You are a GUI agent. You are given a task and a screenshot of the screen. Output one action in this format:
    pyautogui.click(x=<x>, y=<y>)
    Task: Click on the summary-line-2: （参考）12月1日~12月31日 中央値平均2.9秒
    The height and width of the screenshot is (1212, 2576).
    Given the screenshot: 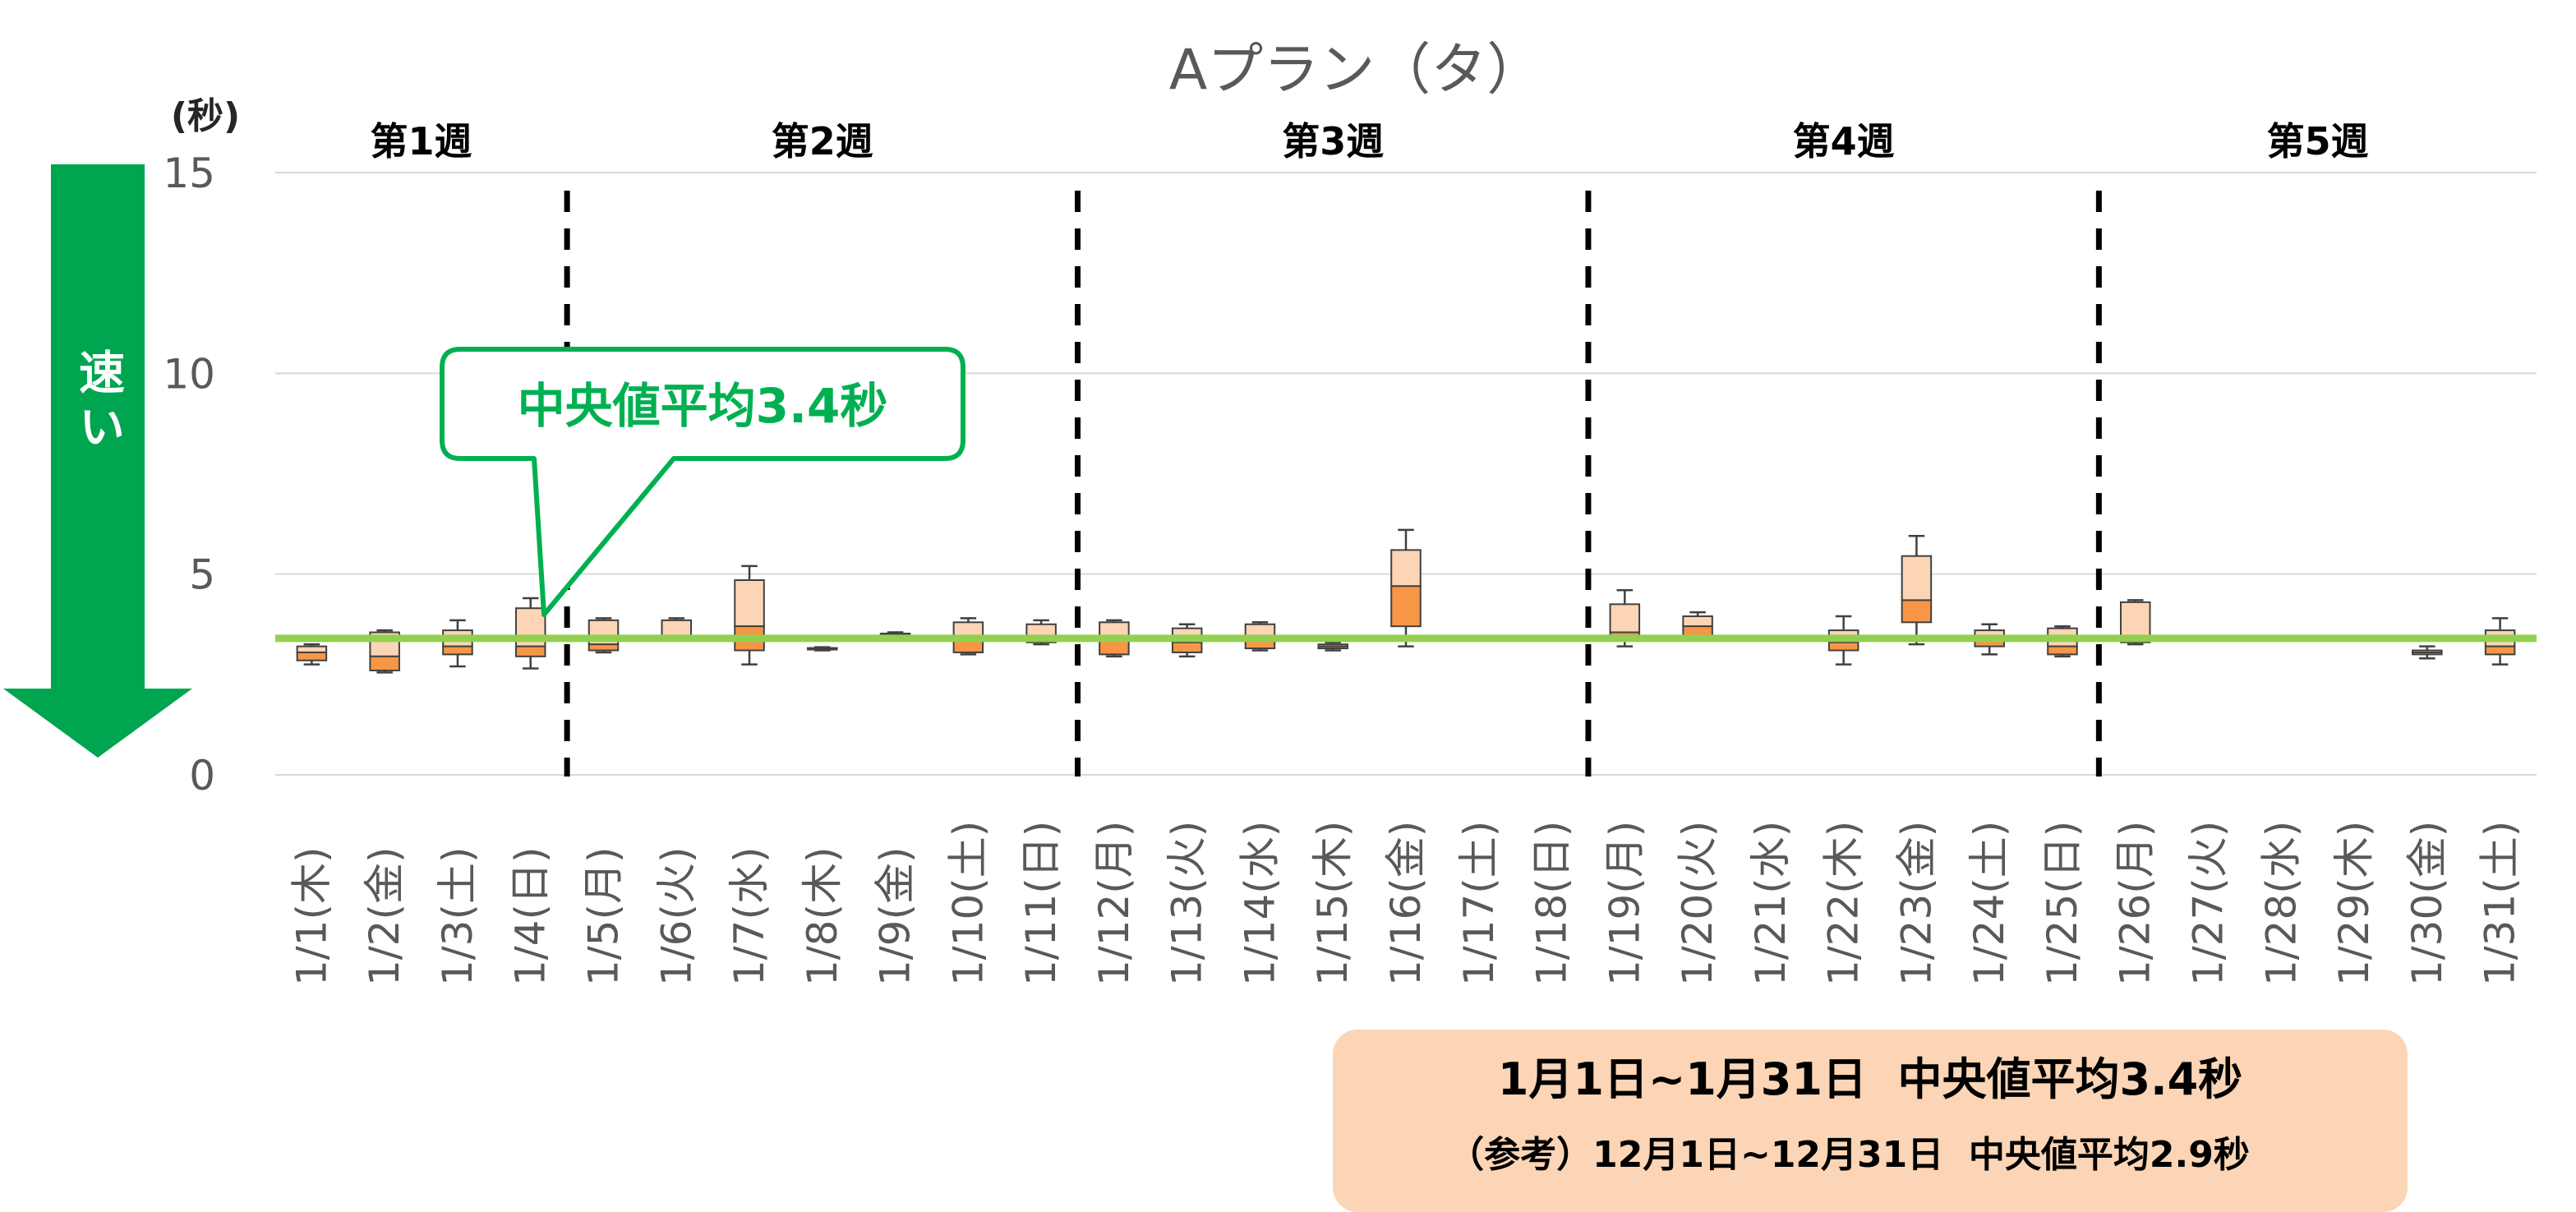 What is the action you would take?
    pyautogui.click(x=1849, y=1155)
    